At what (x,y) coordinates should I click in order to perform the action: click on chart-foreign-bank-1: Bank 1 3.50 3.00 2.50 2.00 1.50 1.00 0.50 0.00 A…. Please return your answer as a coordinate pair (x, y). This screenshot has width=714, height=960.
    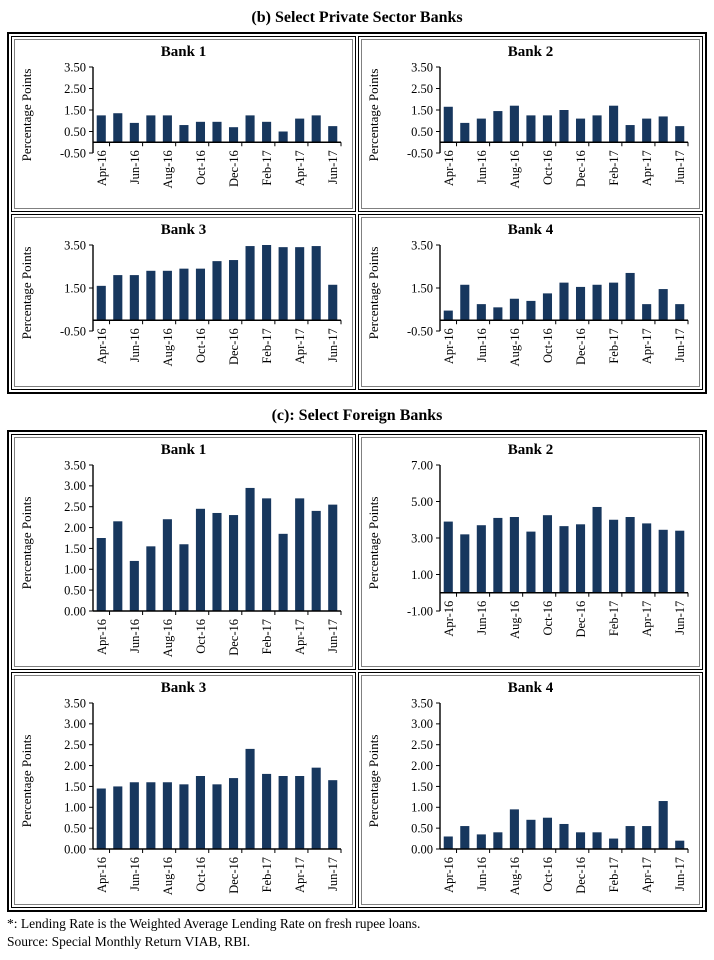
    Looking at the image, I should click on (183, 552).